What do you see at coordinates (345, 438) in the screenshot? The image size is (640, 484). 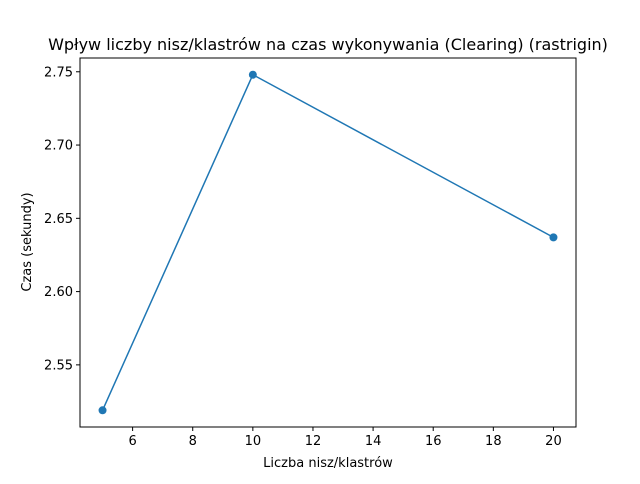 I see `x-axis: 6 8 10 12 14 16 18 20` at bounding box center [345, 438].